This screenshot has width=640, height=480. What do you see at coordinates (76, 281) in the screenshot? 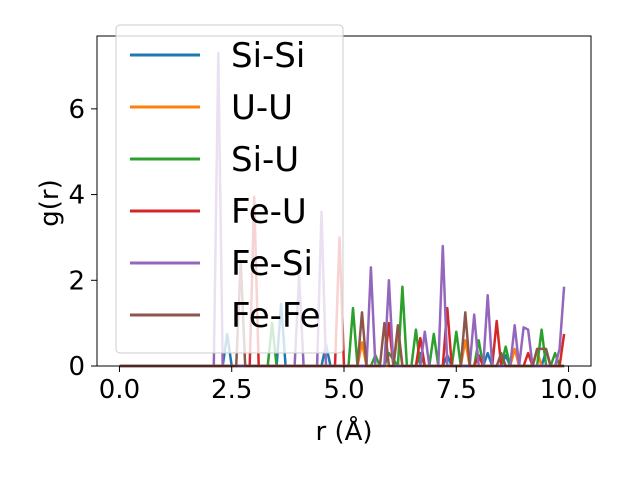
I see `y-tick-label: 2` at bounding box center [76, 281].